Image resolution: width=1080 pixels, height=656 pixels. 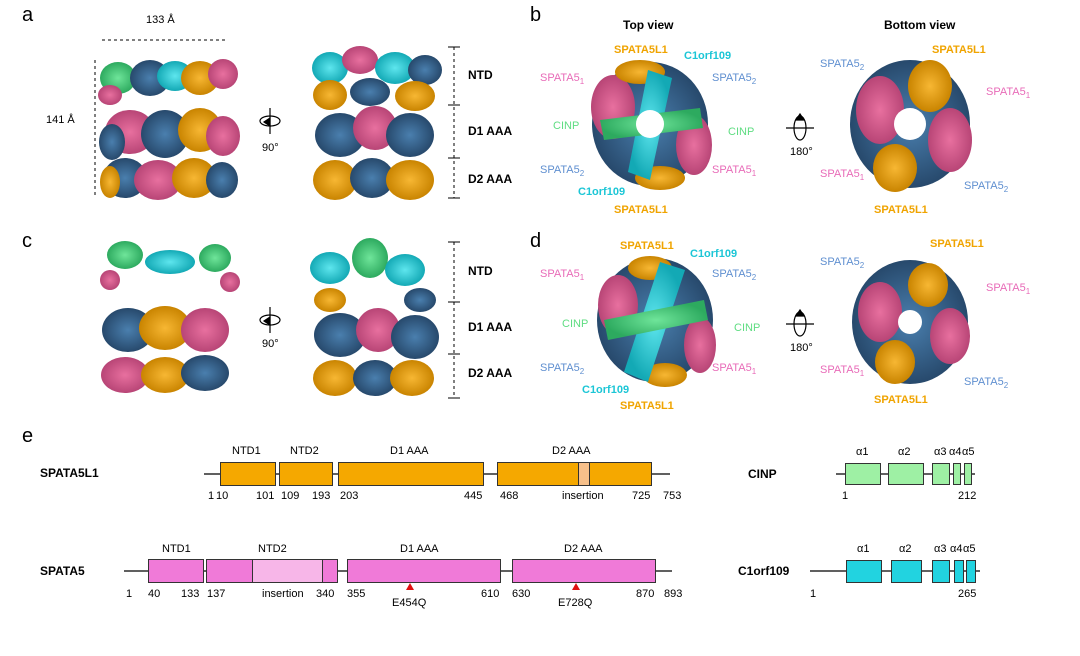 I want to click on cinp-a4-box, so click(x=957, y=474).